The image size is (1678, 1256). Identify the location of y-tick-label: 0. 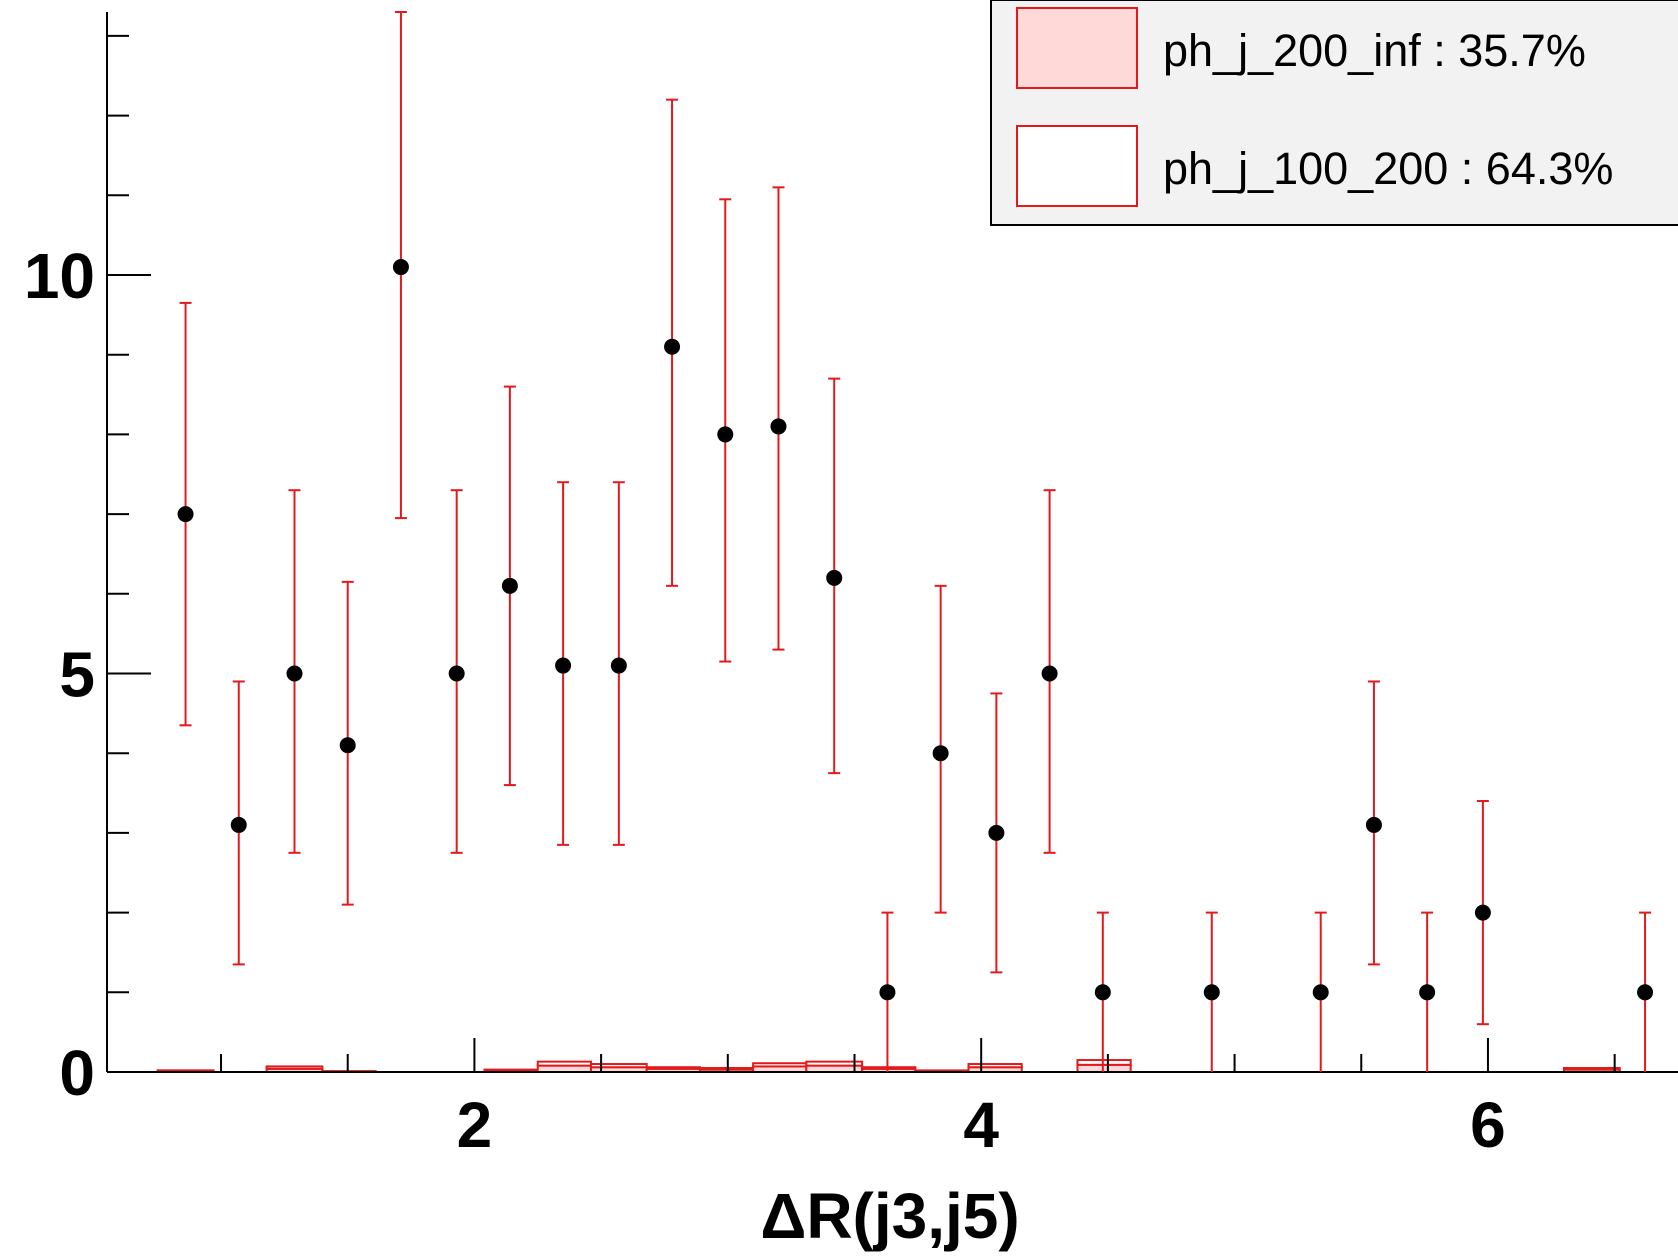
(77, 1073).